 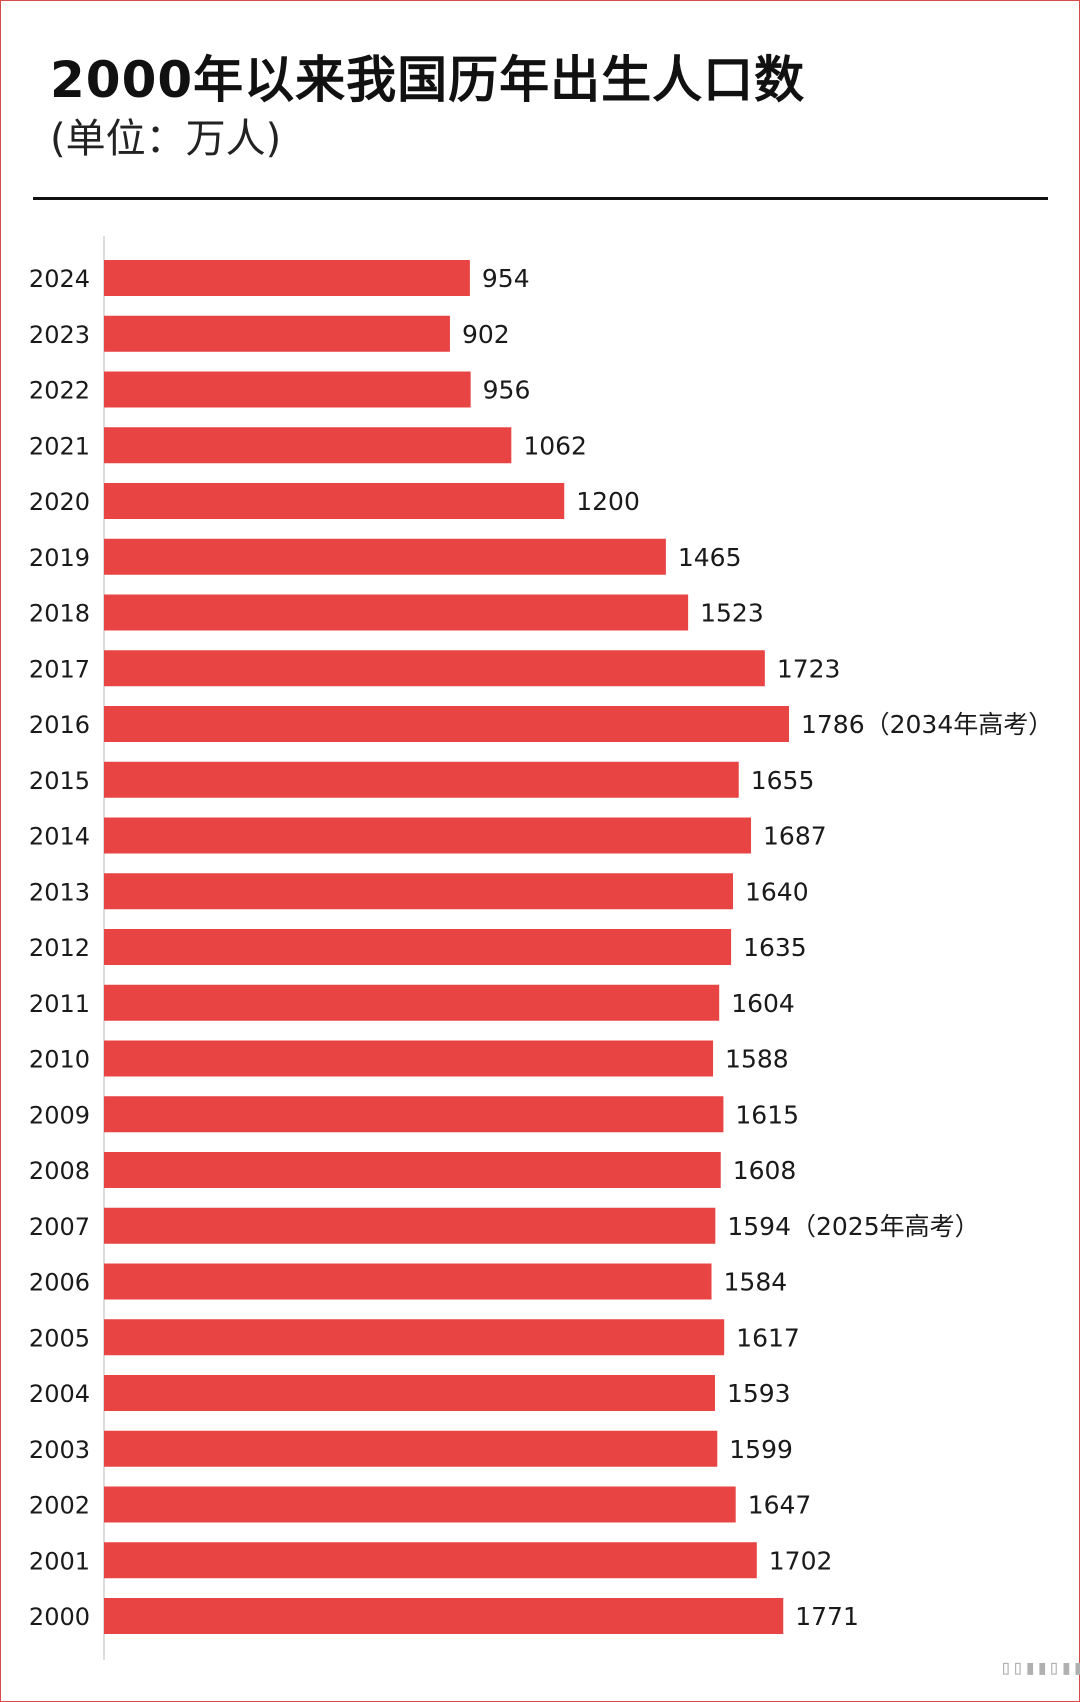 What do you see at coordinates (59, 725) in the screenshot?
I see `y-tick-label: 2016` at bounding box center [59, 725].